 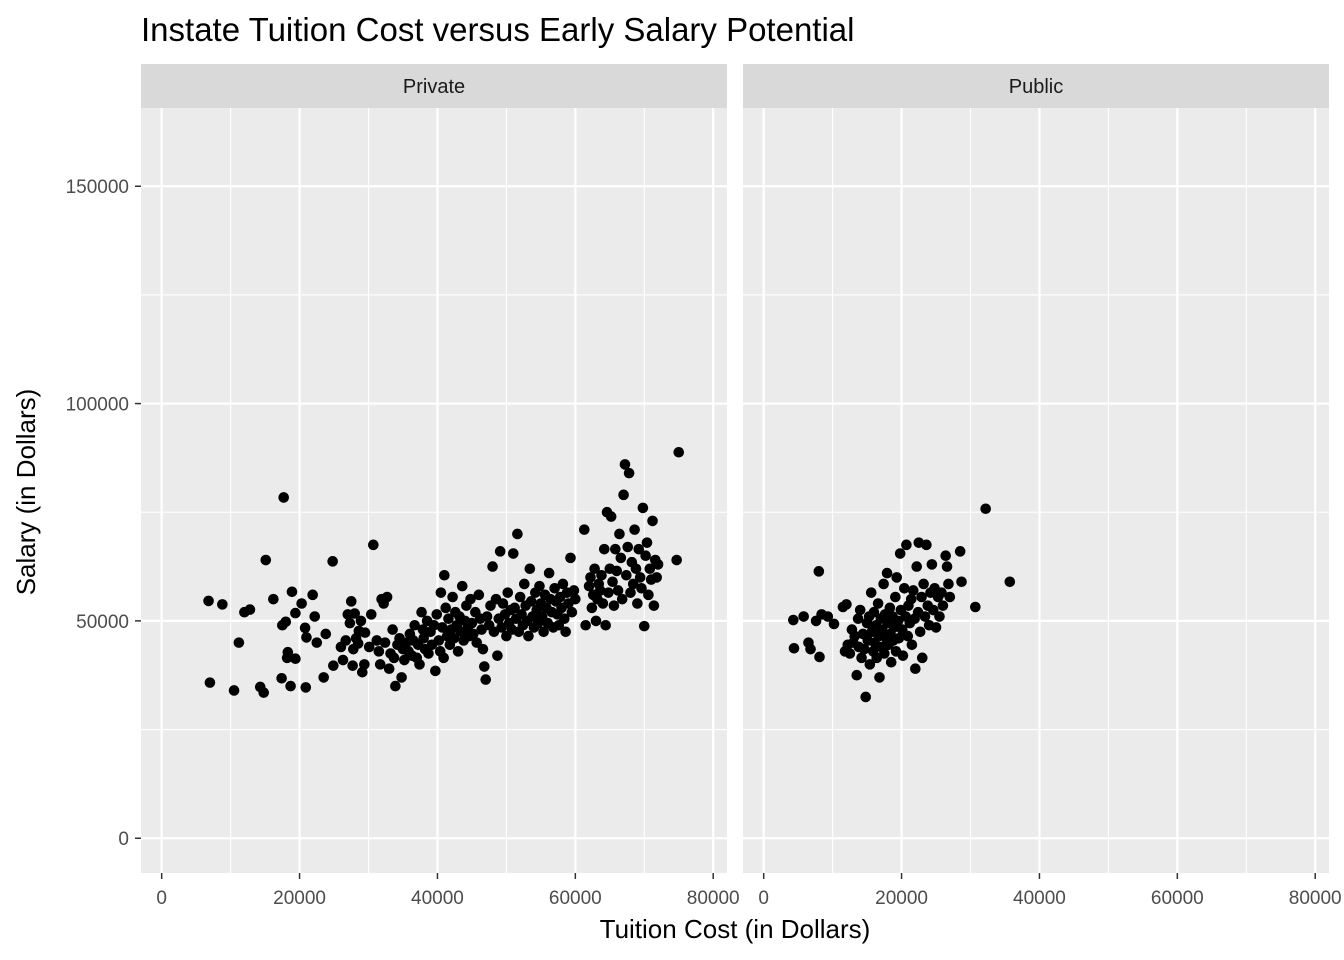 What do you see at coordinates (102, 622) in the screenshot?
I see `y-tick-label: 50000` at bounding box center [102, 622].